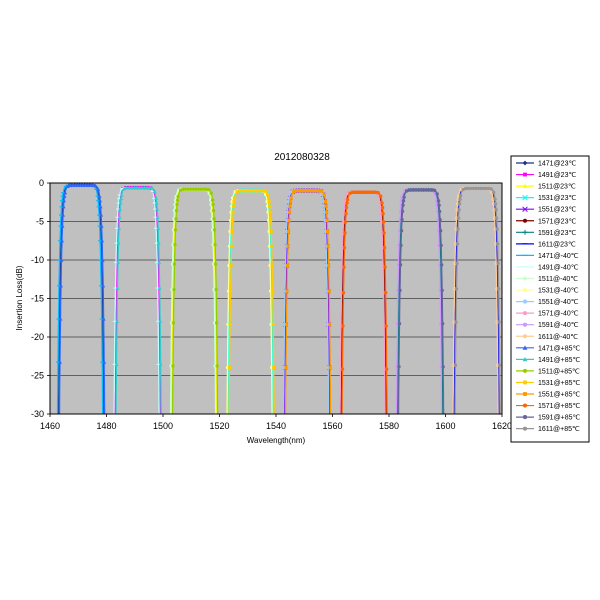 The image size is (600, 600). What do you see at coordinates (502, 426) in the screenshot?
I see `x-tick-label: 1620` at bounding box center [502, 426].